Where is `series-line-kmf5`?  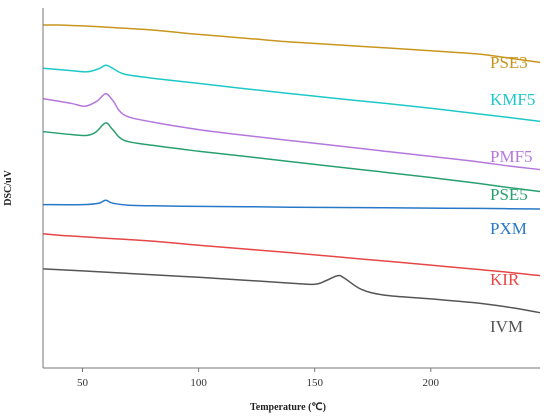
series-line-kmf5 is located at coordinates (291, 93).